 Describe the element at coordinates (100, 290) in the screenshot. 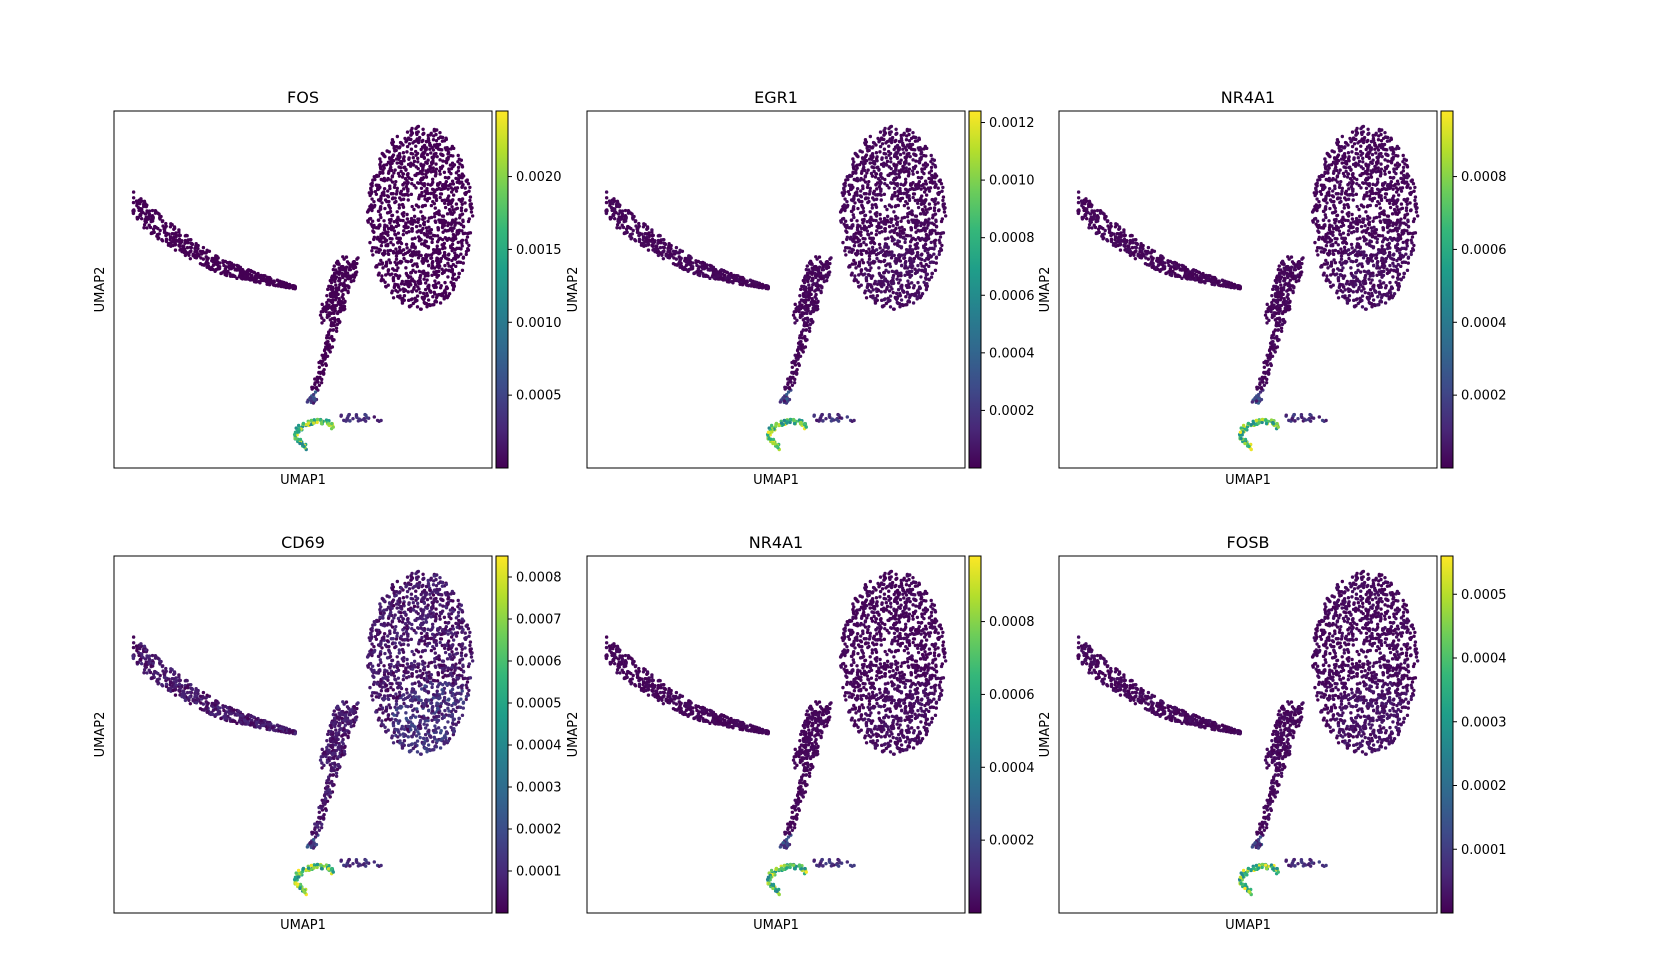

I see `y-axis-label: UMAP2` at that location.